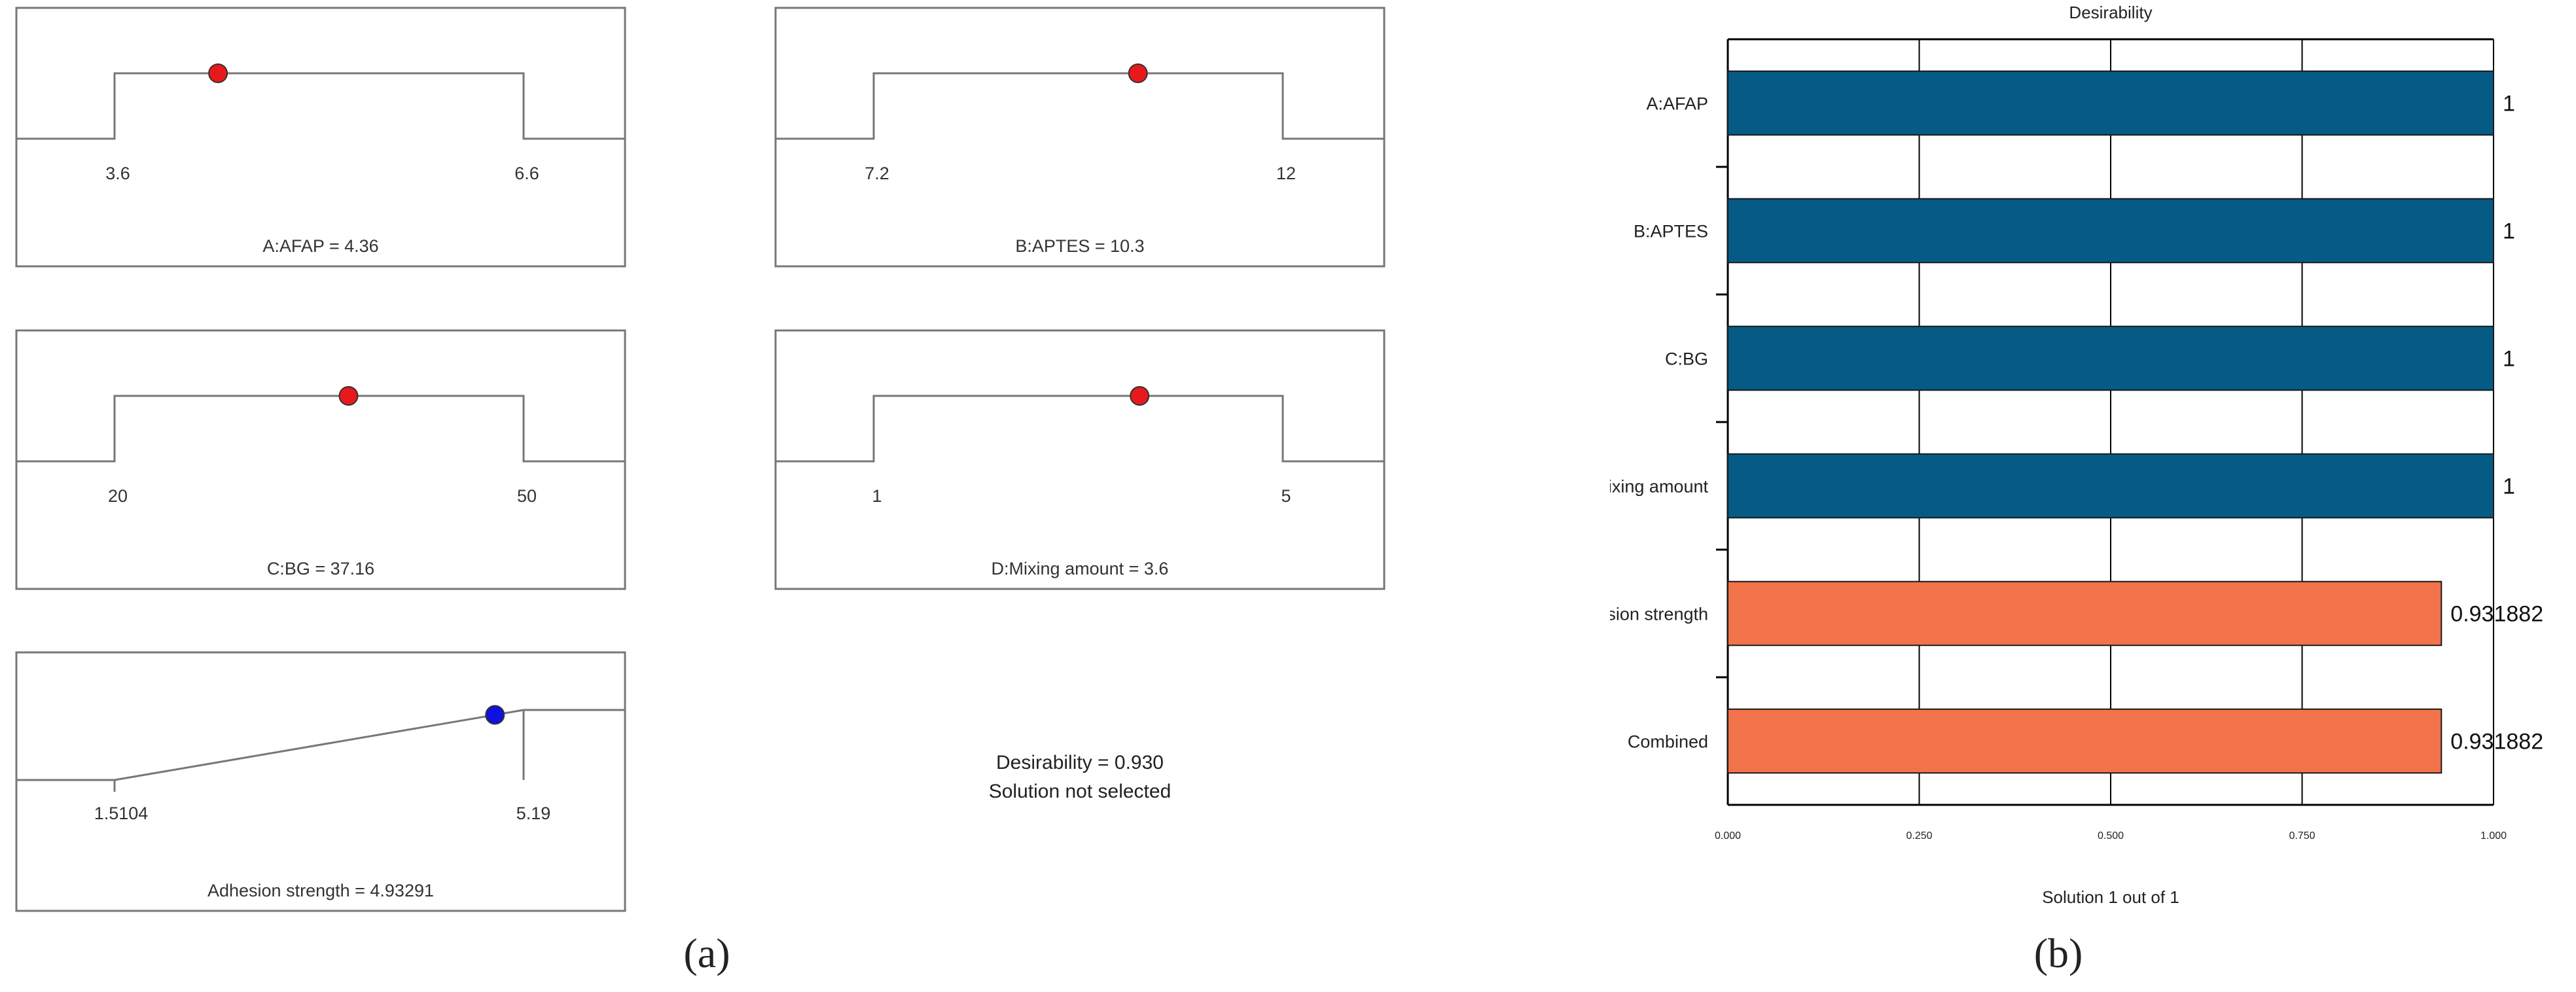 Image resolution: width=2576 pixels, height=992 pixels. What do you see at coordinates (117, 174) in the screenshot?
I see `ramp-low-label: 3.6` at bounding box center [117, 174].